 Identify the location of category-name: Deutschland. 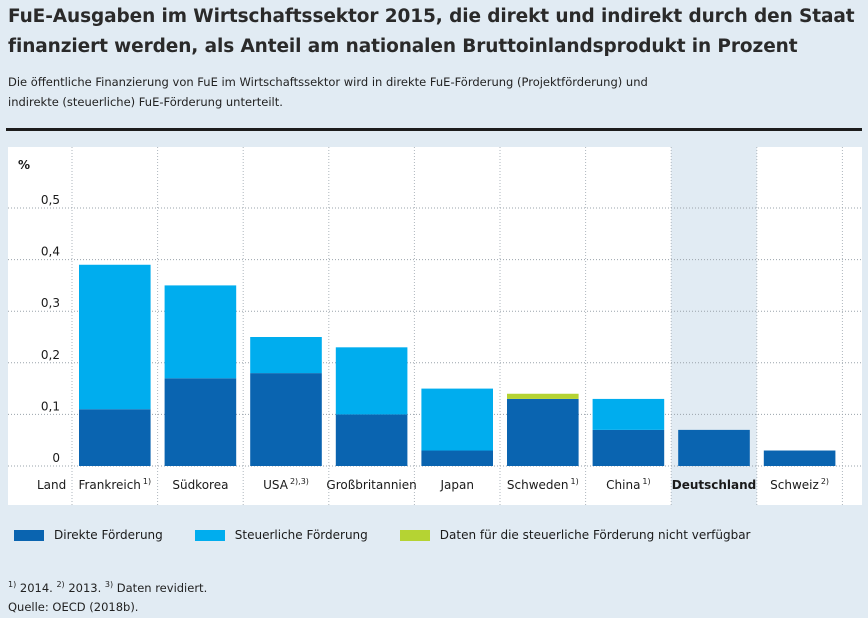
(714, 485).